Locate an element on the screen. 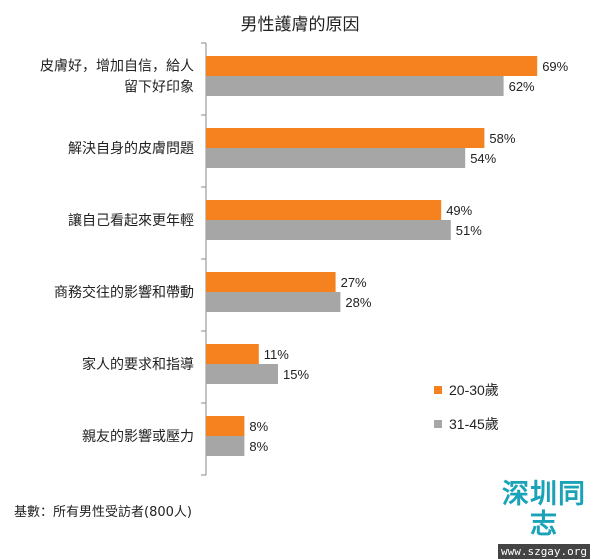 Image resolution: width=600 pixels, height=559 pixels. category-label: 讓自己看起來更年輕 is located at coordinates (131, 220).